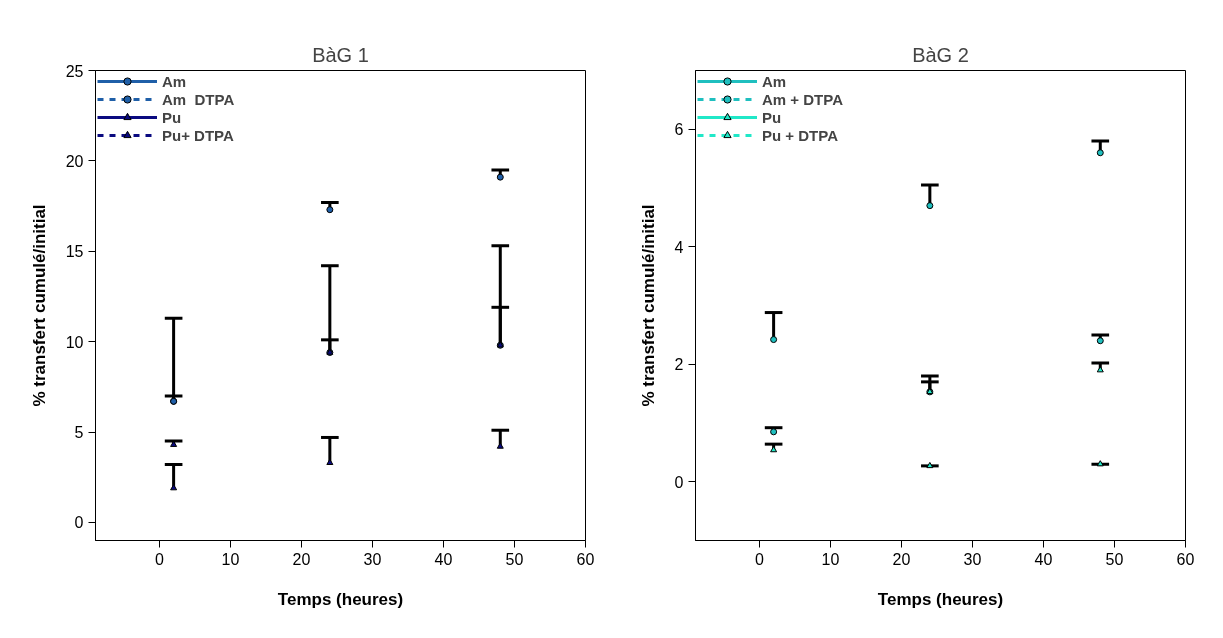  I want to click on y-tick-label: 15, so click(74, 252).